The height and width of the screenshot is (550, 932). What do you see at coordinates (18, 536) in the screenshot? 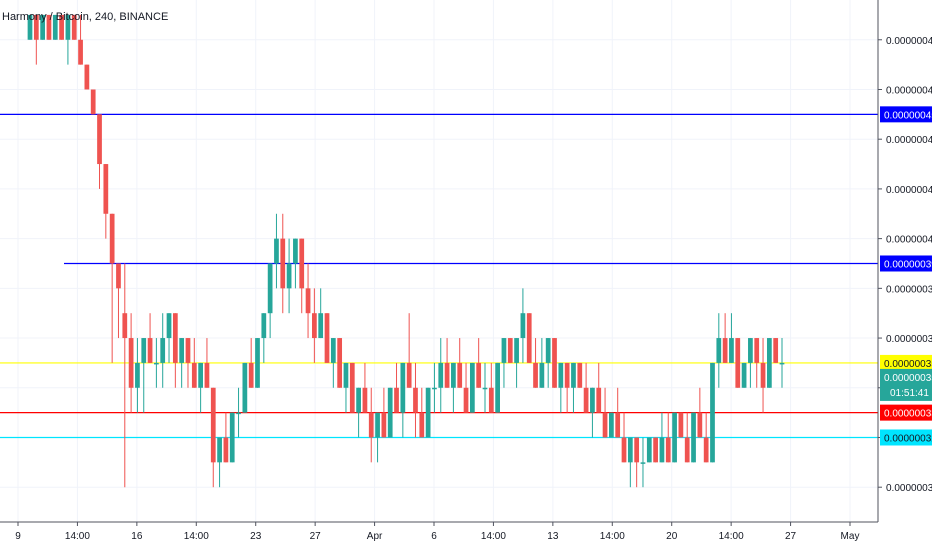
I see `time-tick-label: 9` at bounding box center [18, 536].